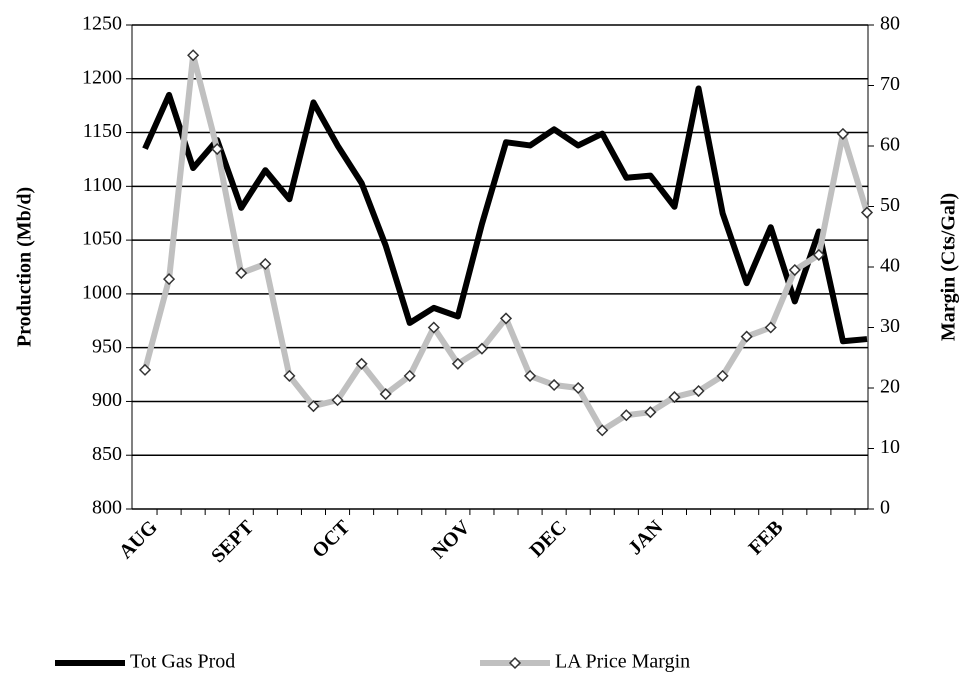 The image size is (967, 675). I want to click on x-tick-label: AUG, so click(138, 539).